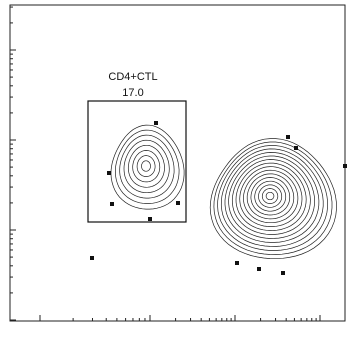 The width and height of the screenshot is (349, 346). I want to click on gate-name: CD4+CTL, so click(132, 77).